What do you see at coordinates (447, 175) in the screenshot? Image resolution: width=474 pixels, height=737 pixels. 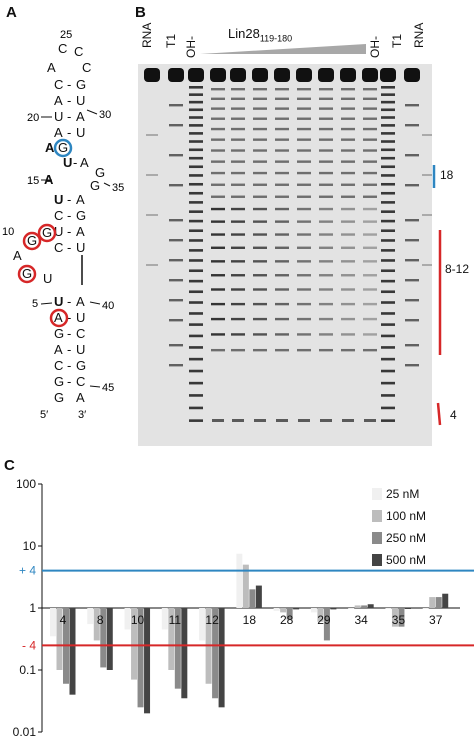 I see `bracket-label-18: 18` at bounding box center [447, 175].